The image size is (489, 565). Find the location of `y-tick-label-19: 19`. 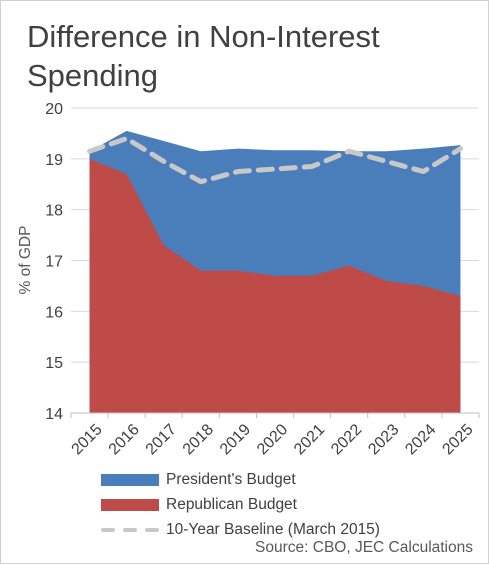

y-tick-label-19: 19 is located at coordinates (54, 160).